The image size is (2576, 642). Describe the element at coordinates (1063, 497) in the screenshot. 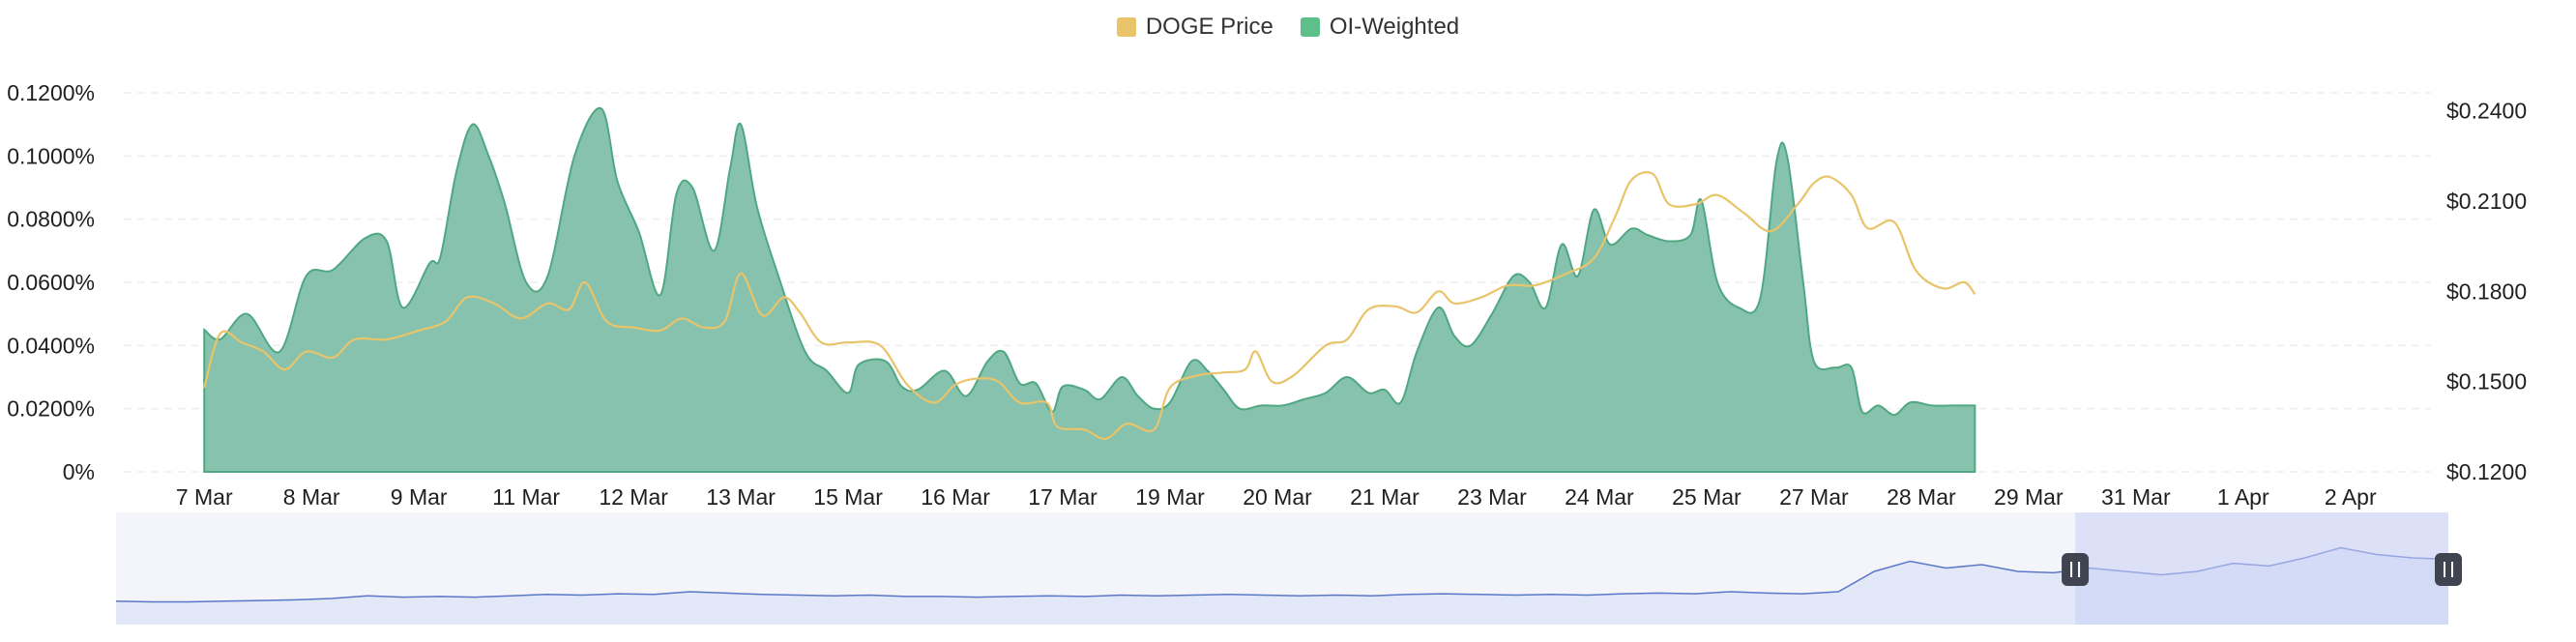

I see `x-tick-label: 17 Mar` at that location.